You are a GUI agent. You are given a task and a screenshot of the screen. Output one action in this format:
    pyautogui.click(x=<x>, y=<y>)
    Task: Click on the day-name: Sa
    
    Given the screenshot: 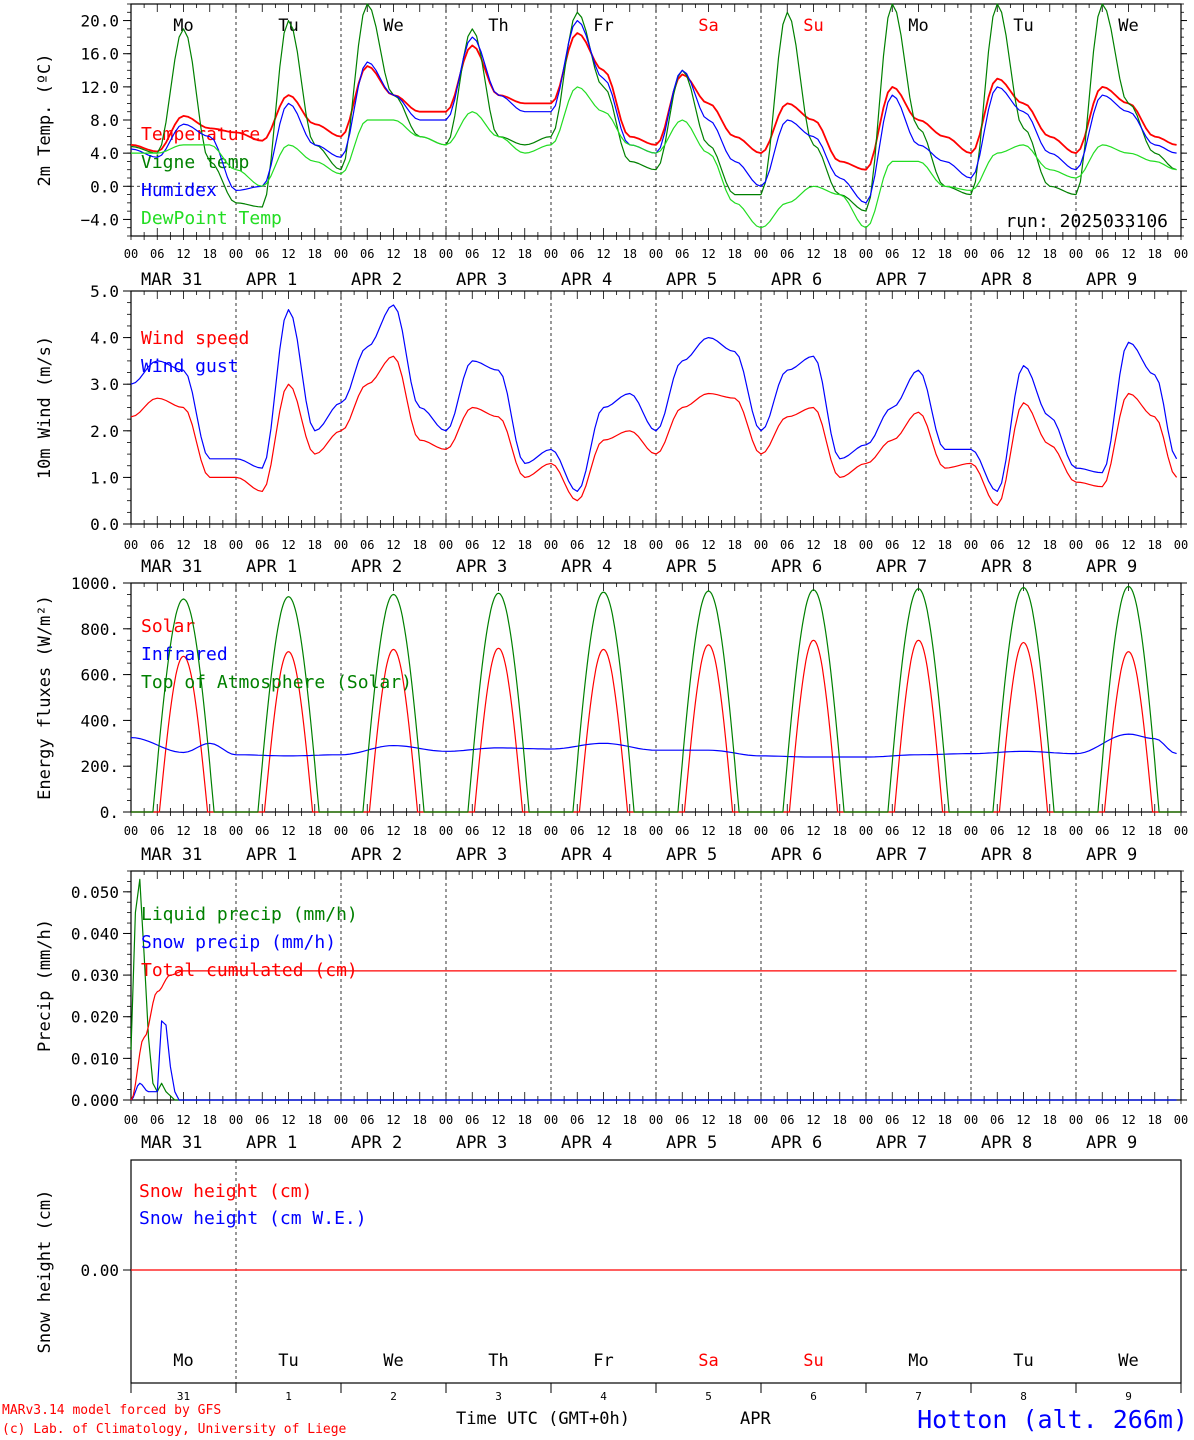 What is the action you would take?
    pyautogui.click(x=708, y=1361)
    